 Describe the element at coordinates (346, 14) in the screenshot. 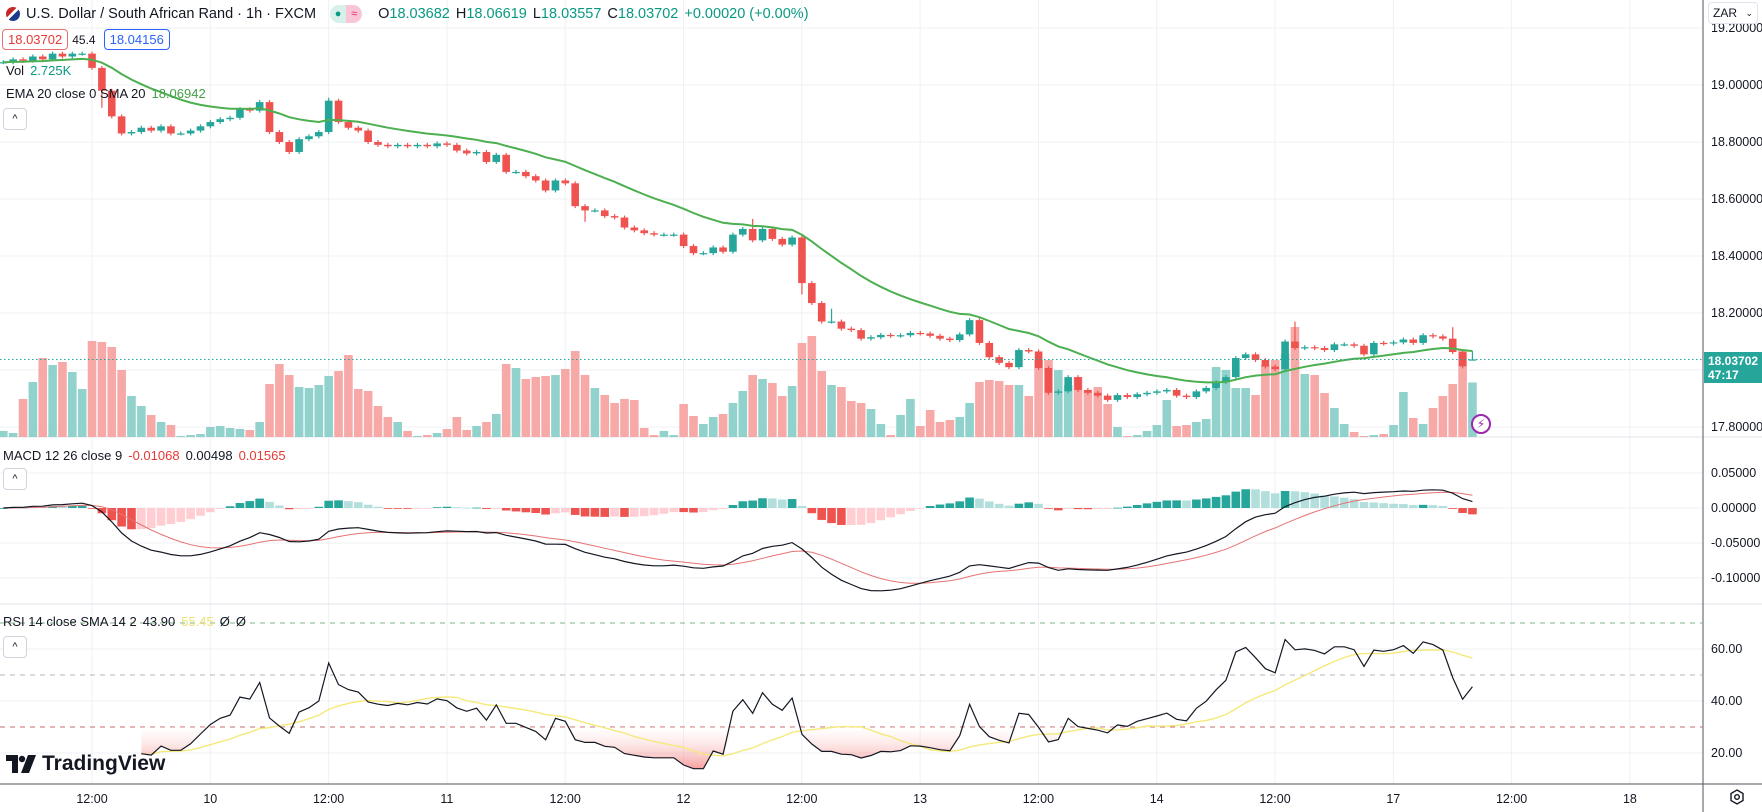

I see `market-status-toggle: ● ≈` at that location.